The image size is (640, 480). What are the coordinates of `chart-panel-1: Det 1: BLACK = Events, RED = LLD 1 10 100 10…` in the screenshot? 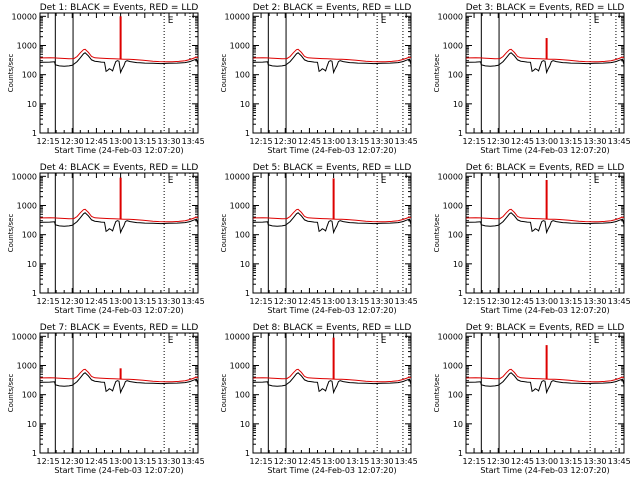 It's located at (106, 79).